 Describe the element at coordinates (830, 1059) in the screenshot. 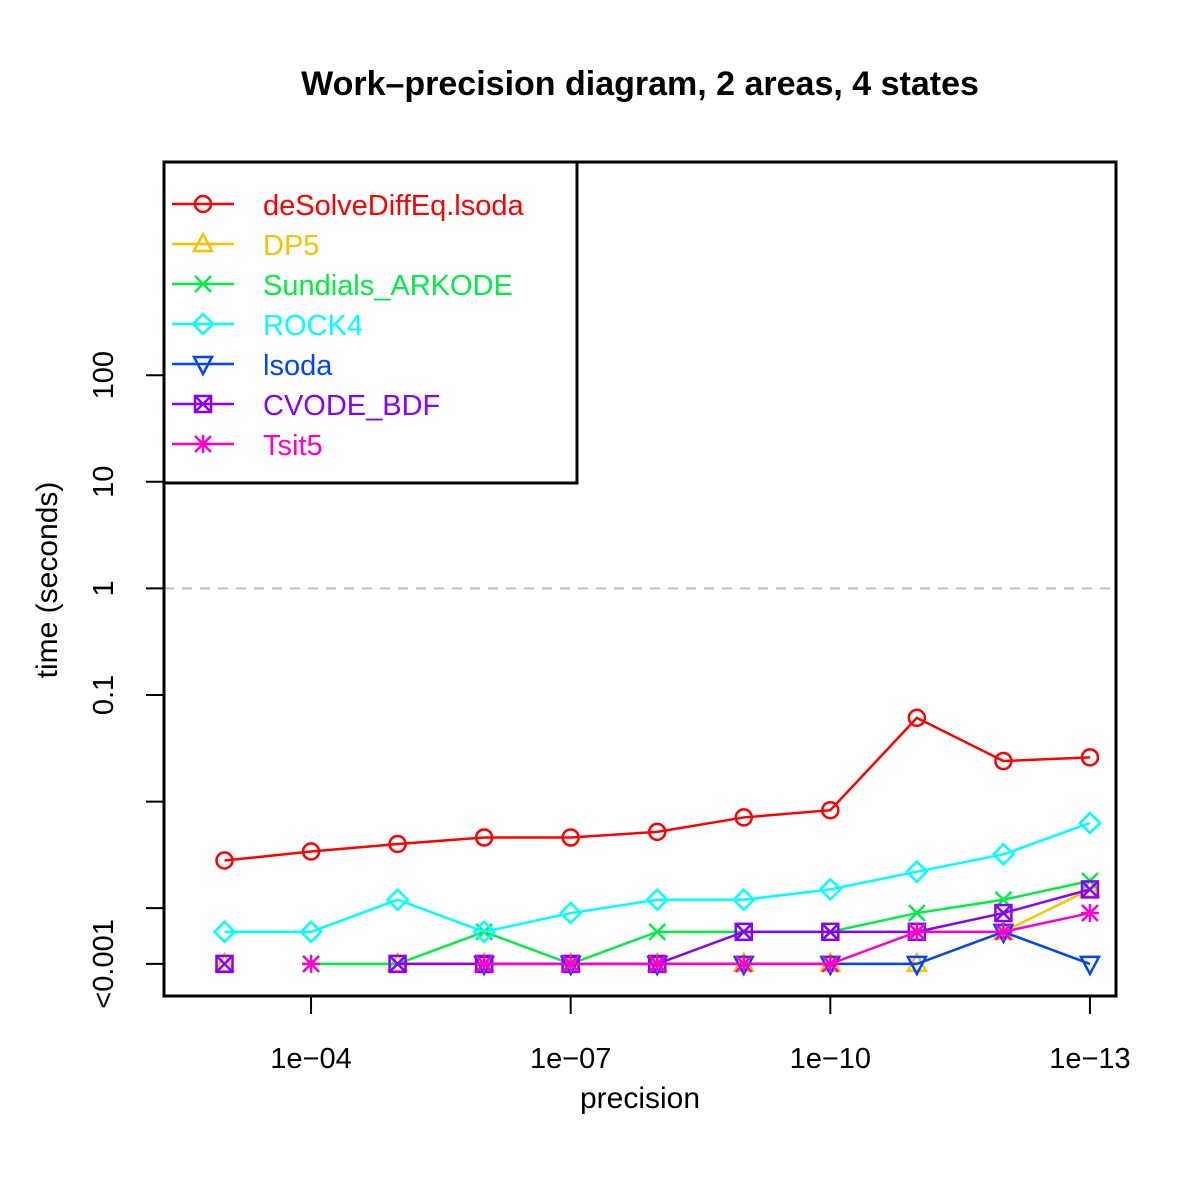

I see `x-tick-label: 1e−10` at that location.